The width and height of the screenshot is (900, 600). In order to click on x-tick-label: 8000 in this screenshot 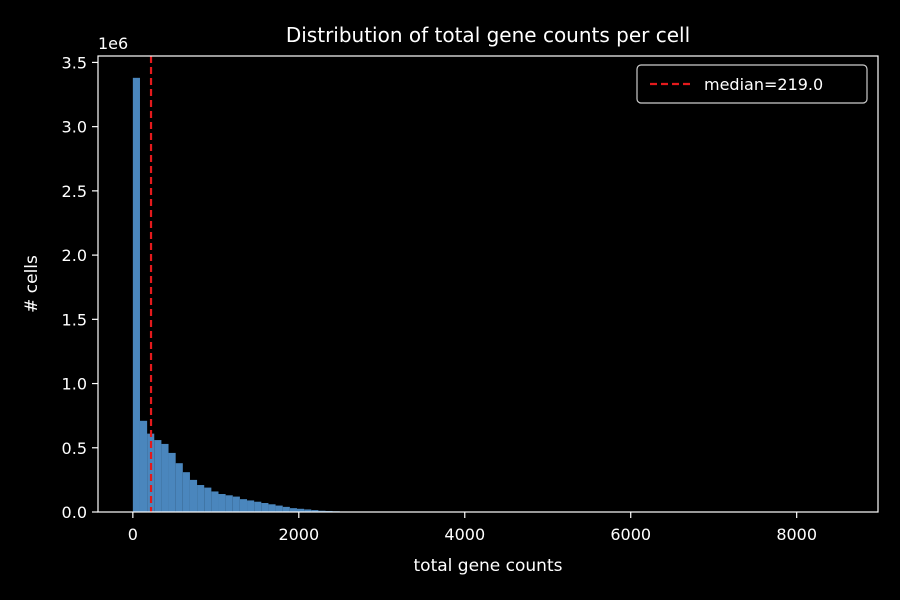, I will do `click(796, 534)`.